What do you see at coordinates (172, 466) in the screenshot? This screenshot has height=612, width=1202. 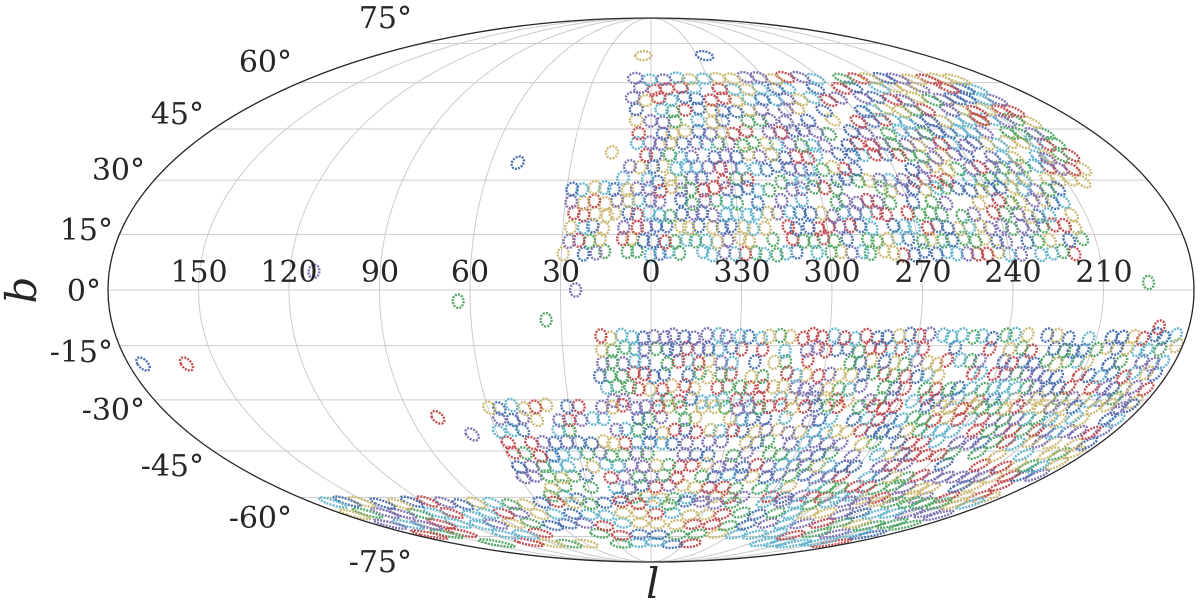 I see `lat-tick-minus45: -45°` at bounding box center [172, 466].